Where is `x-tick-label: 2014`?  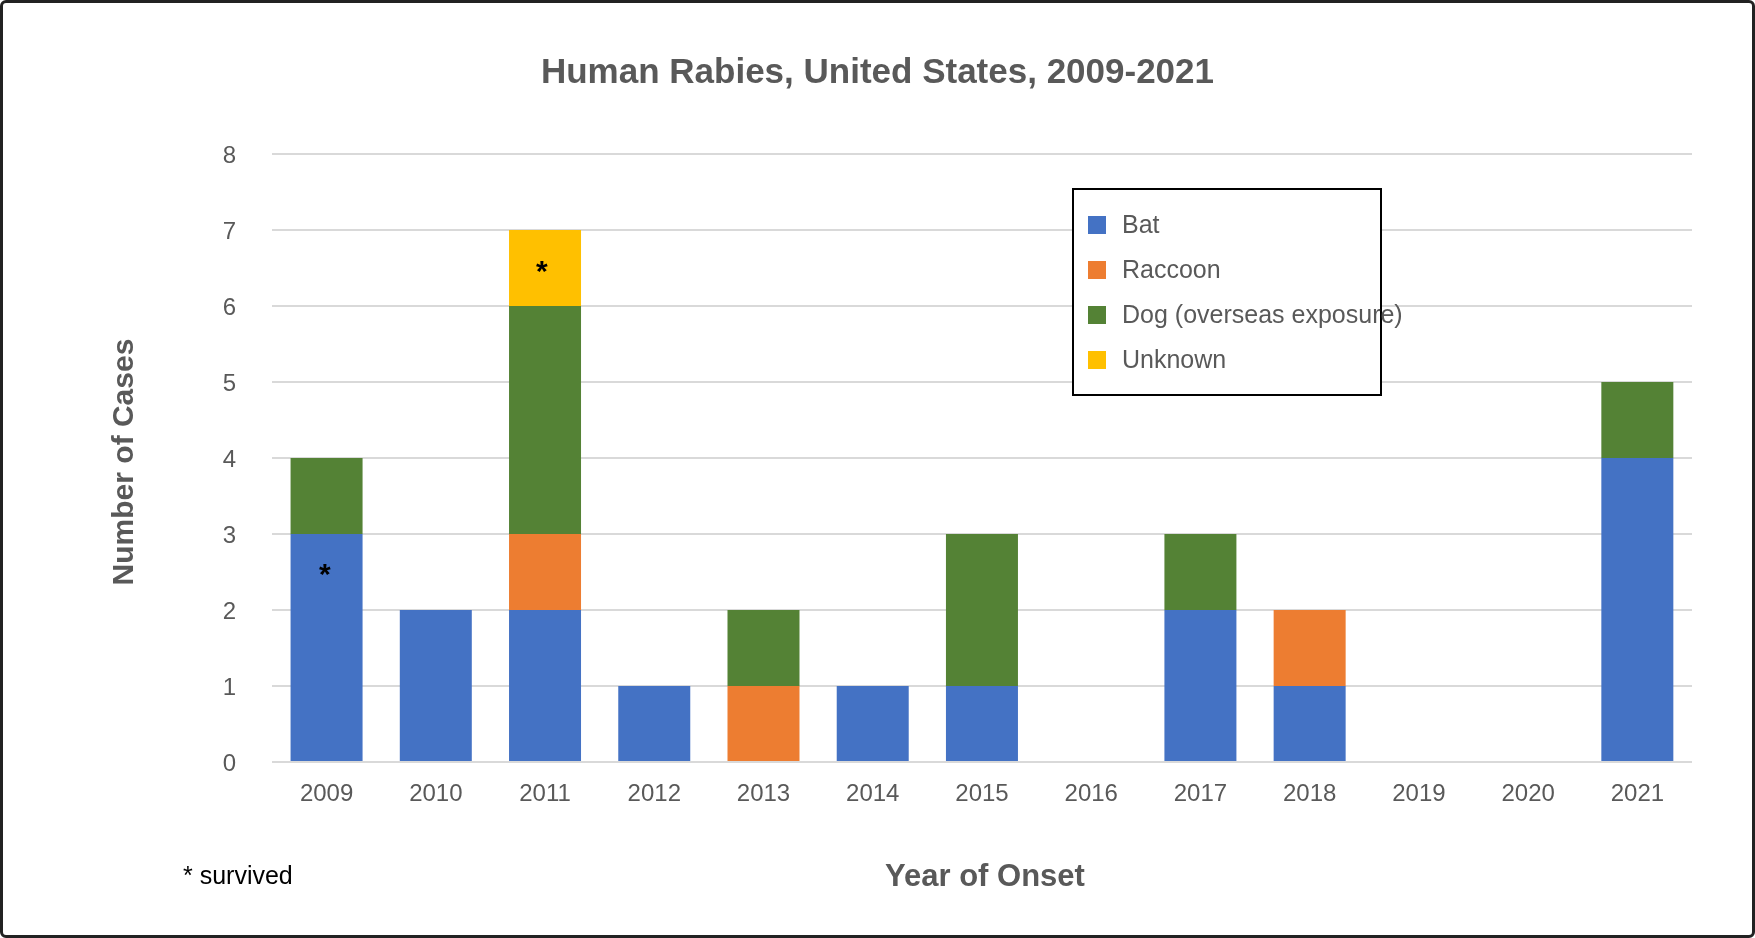 x-tick-label: 2014 is located at coordinates (873, 793).